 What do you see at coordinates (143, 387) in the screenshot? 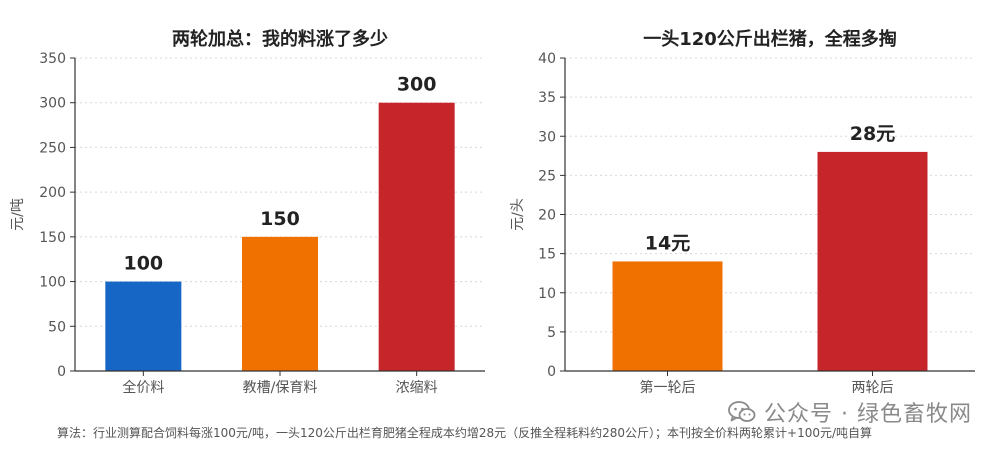
I see `chart-1-xtick-label: 全价料` at bounding box center [143, 387].